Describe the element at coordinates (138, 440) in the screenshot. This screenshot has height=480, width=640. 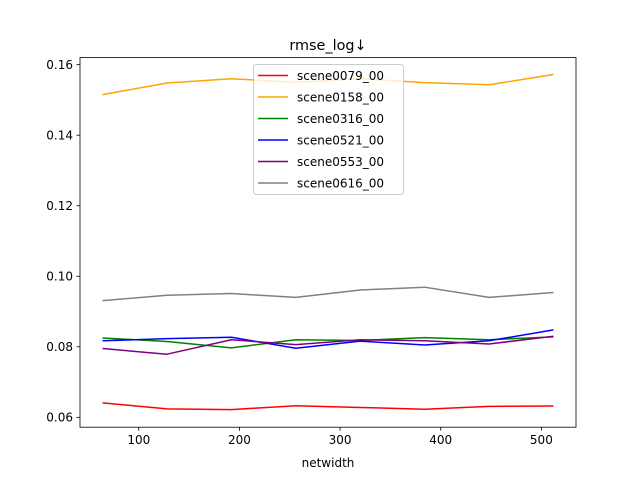
I see `x-tick-label: 100` at that location.